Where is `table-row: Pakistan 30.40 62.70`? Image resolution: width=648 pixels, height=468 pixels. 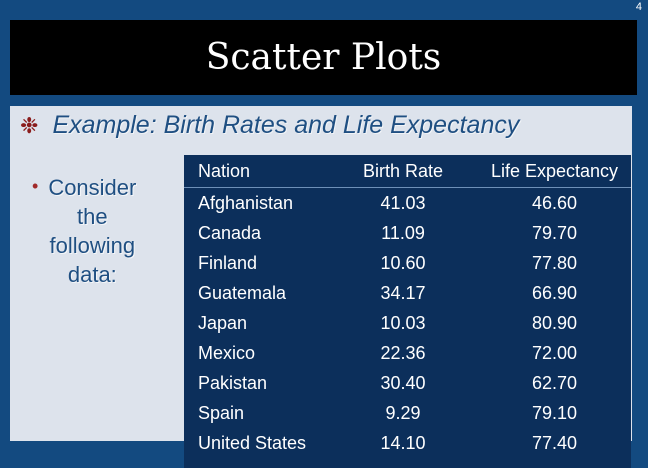
table-row: Pakistan 30.40 62.70 is located at coordinates (407, 383).